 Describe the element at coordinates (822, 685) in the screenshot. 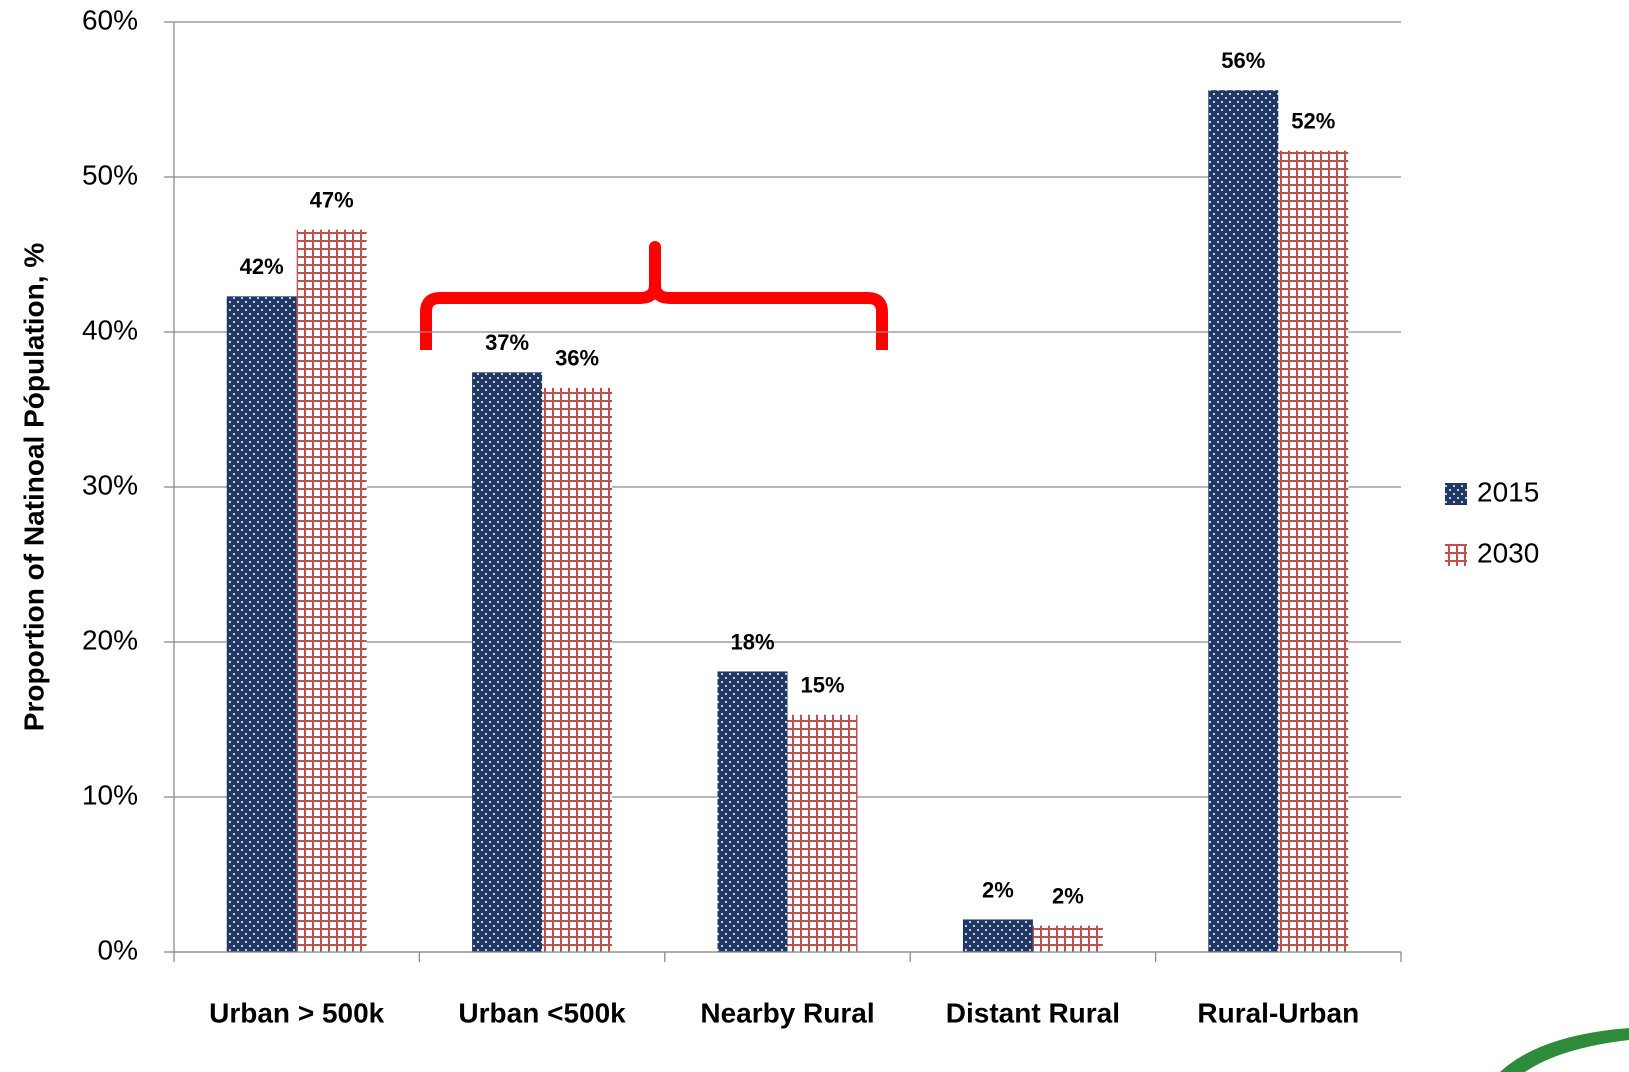

I see `value-label: 15%` at that location.